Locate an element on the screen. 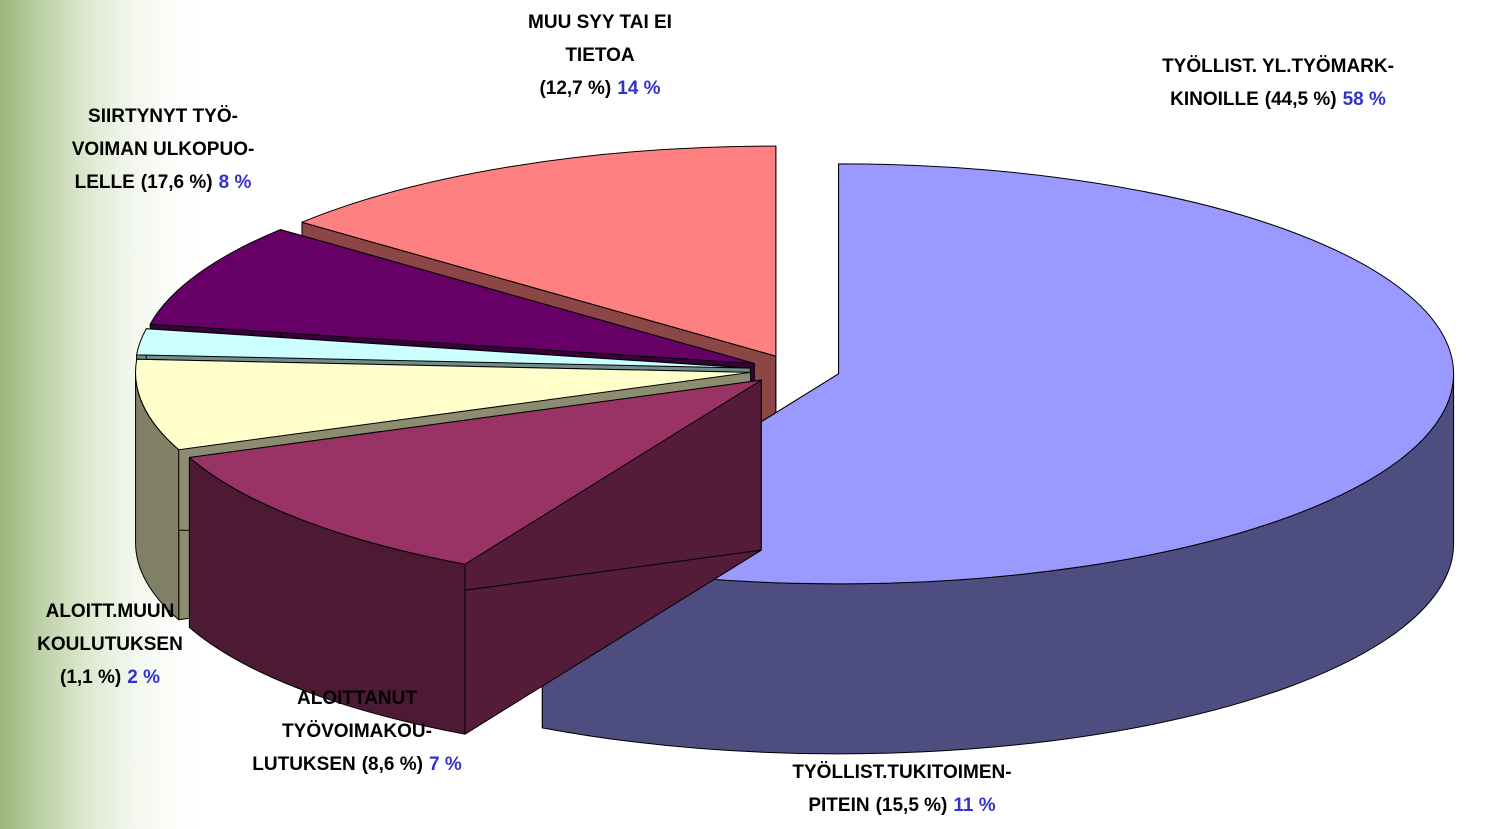 This screenshot has height=829, width=1500. category-label: MUU SYY TAI EI is located at coordinates (600, 22).